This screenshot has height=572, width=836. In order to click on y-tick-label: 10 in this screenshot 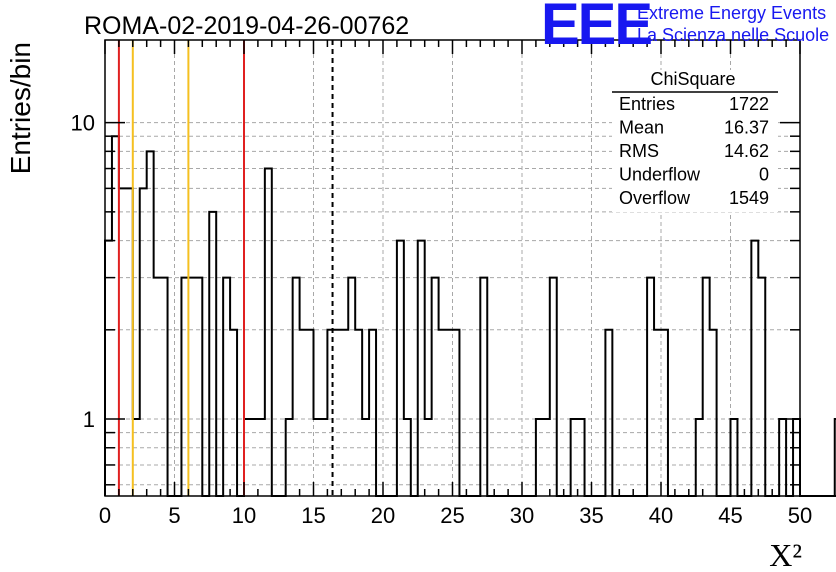, I will do `click(83, 123)`.